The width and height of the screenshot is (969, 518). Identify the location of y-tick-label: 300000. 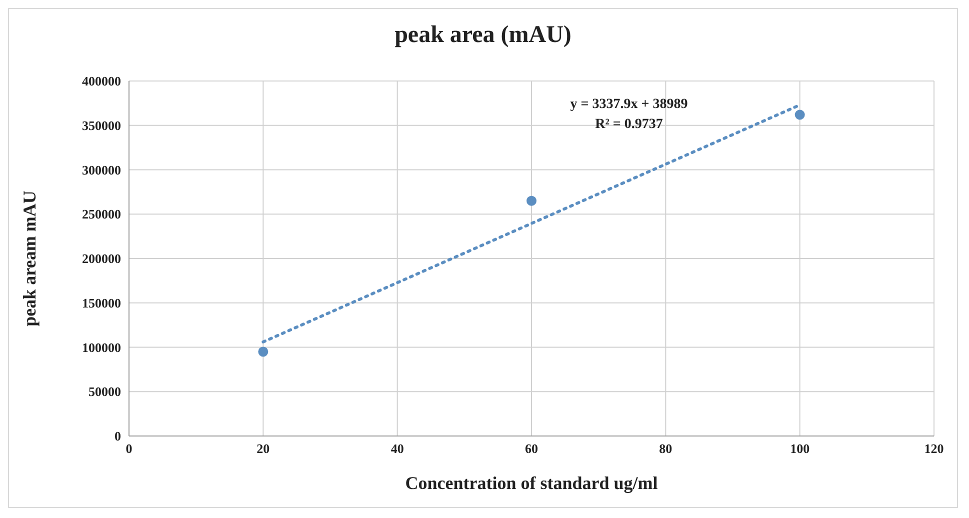
(101, 170).